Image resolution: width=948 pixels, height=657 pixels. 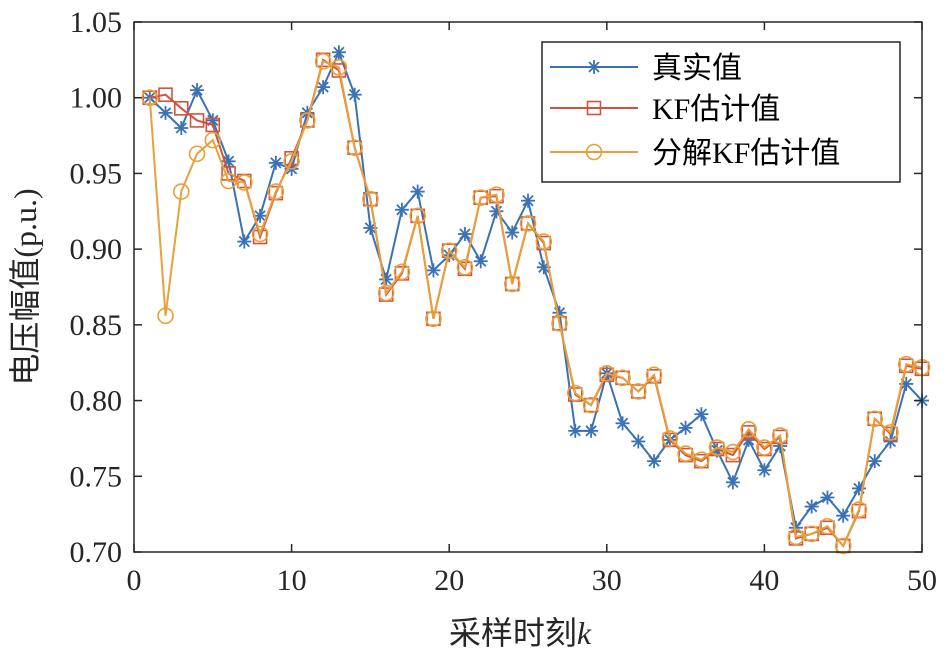 What do you see at coordinates (96, 401) in the screenshot?
I see `y-tick-label: 0.80` at bounding box center [96, 401].